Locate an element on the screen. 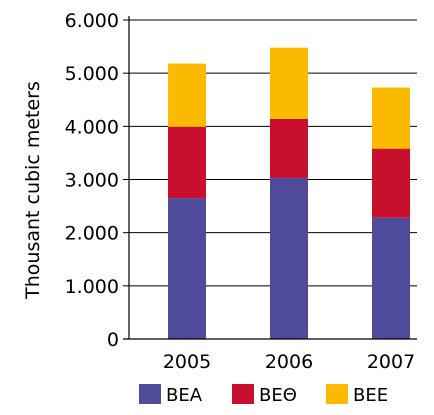 Image resolution: width=434 pixels, height=415 pixels. x-tick-label: 2006 is located at coordinates (289, 362).